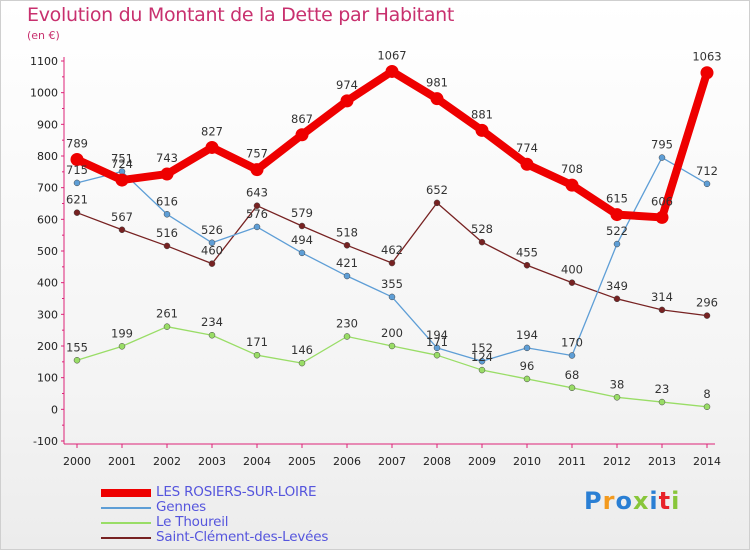 Image resolution: width=750 pixels, height=550 pixels. I want to click on data-label-les-rosiers-sur-loire: 881, so click(482, 114).